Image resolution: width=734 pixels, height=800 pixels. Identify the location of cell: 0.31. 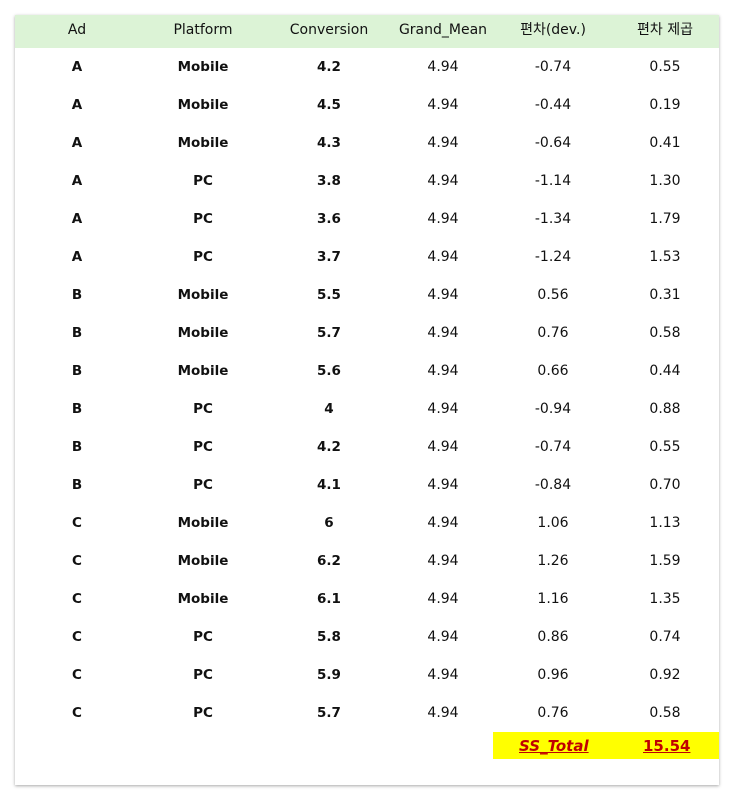
(665, 295).